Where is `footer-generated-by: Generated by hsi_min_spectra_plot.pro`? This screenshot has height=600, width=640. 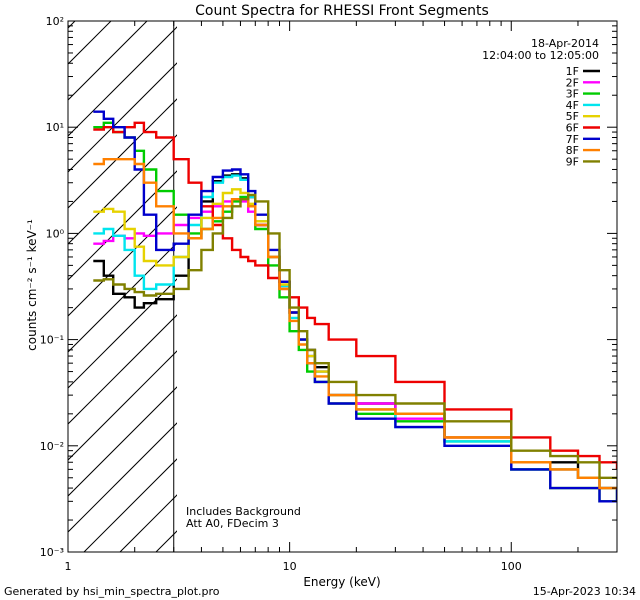
footer-generated-by: Generated by hsi_min_spectra_plot.pro is located at coordinates (112, 591).